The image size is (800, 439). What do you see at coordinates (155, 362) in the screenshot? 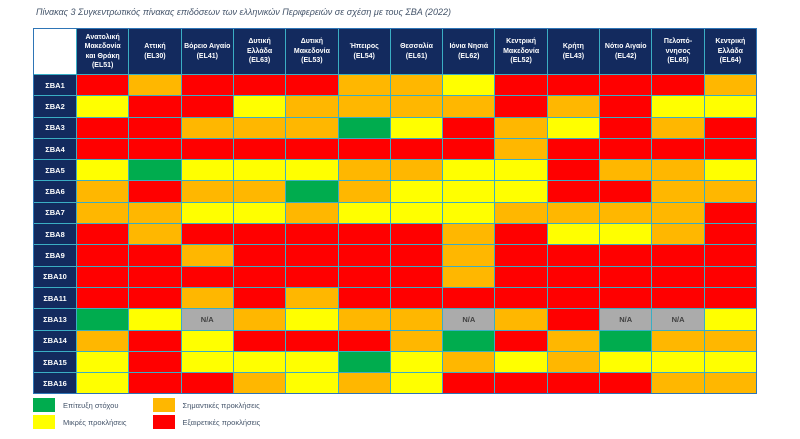
I see `cell-sba15-el30` at bounding box center [155, 362].